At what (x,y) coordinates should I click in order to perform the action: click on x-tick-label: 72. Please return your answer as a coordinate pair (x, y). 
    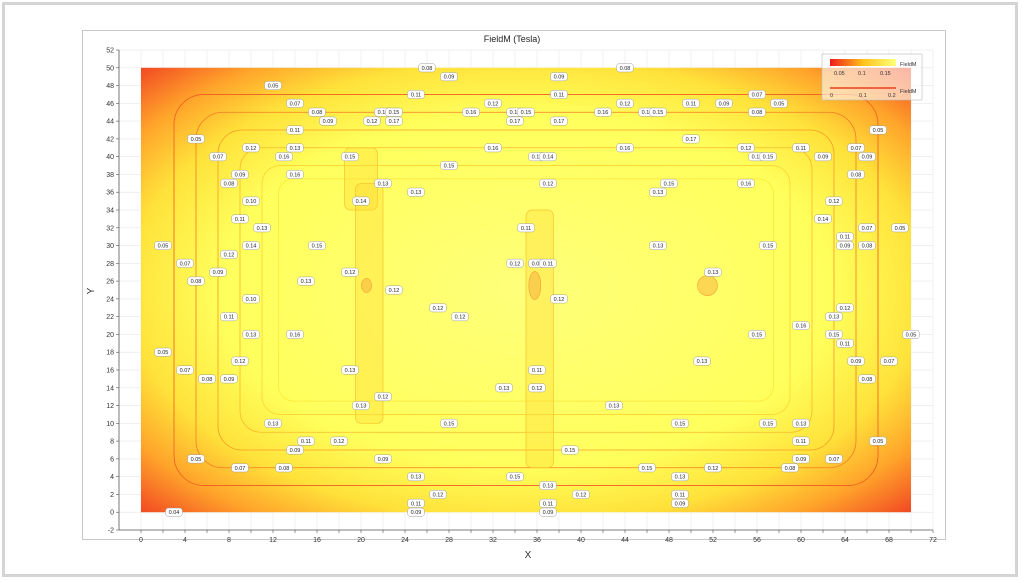
    Looking at the image, I should click on (933, 540).